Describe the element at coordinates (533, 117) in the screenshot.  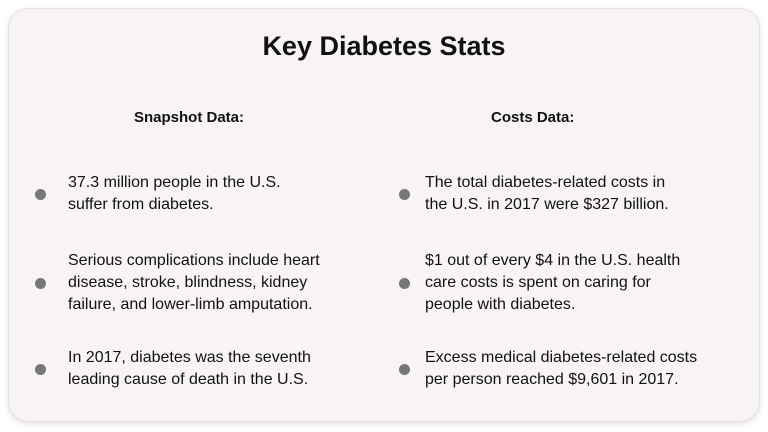
I see `column-heading: Costs Data:` at that location.